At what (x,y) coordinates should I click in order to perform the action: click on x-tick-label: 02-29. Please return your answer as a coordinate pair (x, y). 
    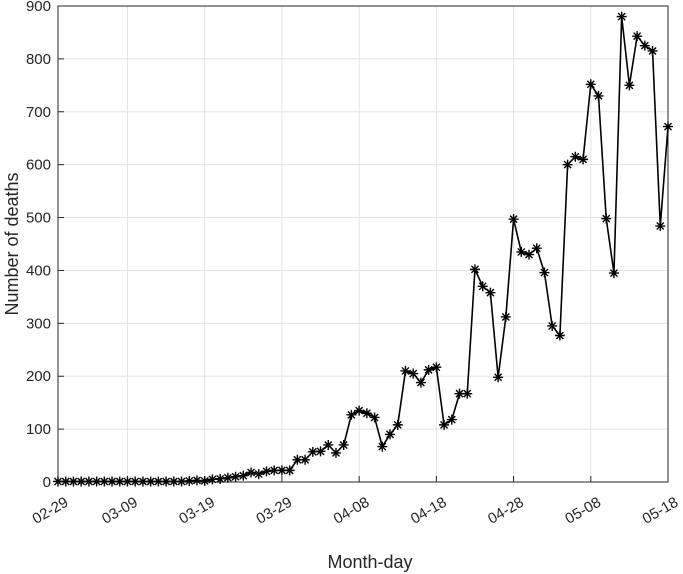
    Looking at the image, I should click on (50, 511).